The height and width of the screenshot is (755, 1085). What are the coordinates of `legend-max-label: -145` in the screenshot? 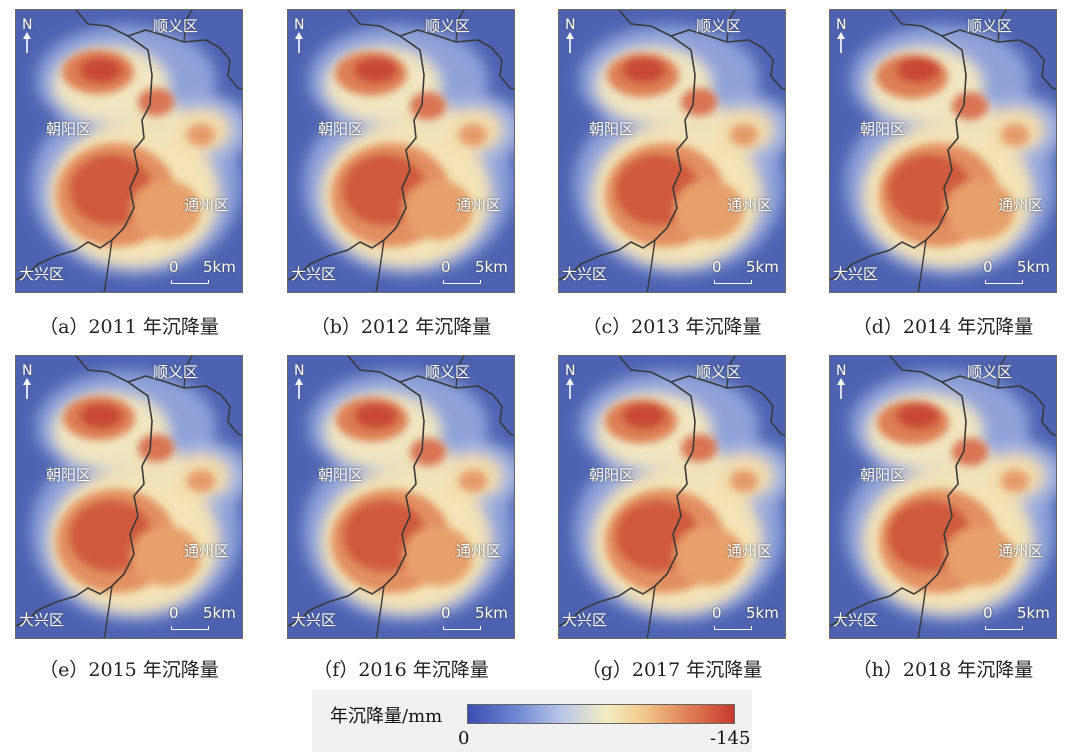 It's located at (730, 738).